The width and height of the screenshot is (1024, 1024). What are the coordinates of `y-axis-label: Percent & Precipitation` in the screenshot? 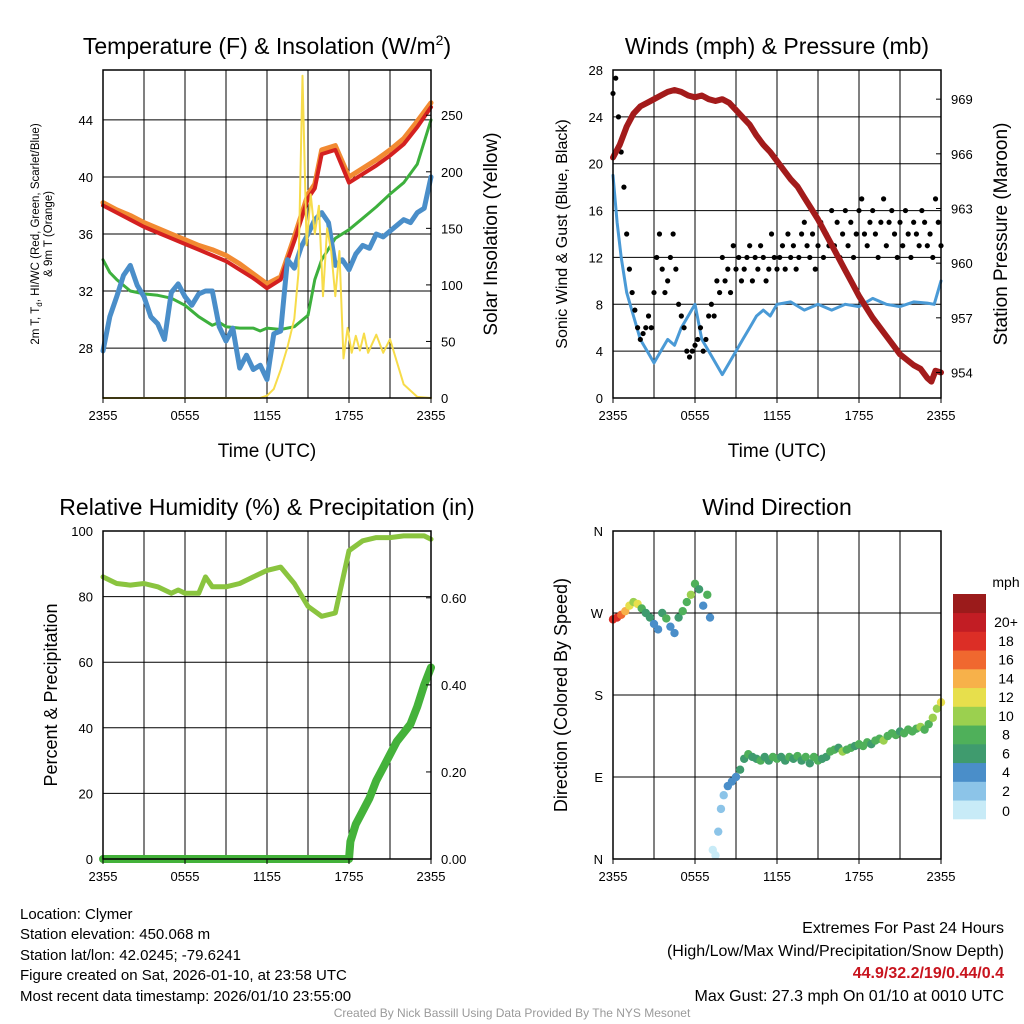 It's located at (51, 694).